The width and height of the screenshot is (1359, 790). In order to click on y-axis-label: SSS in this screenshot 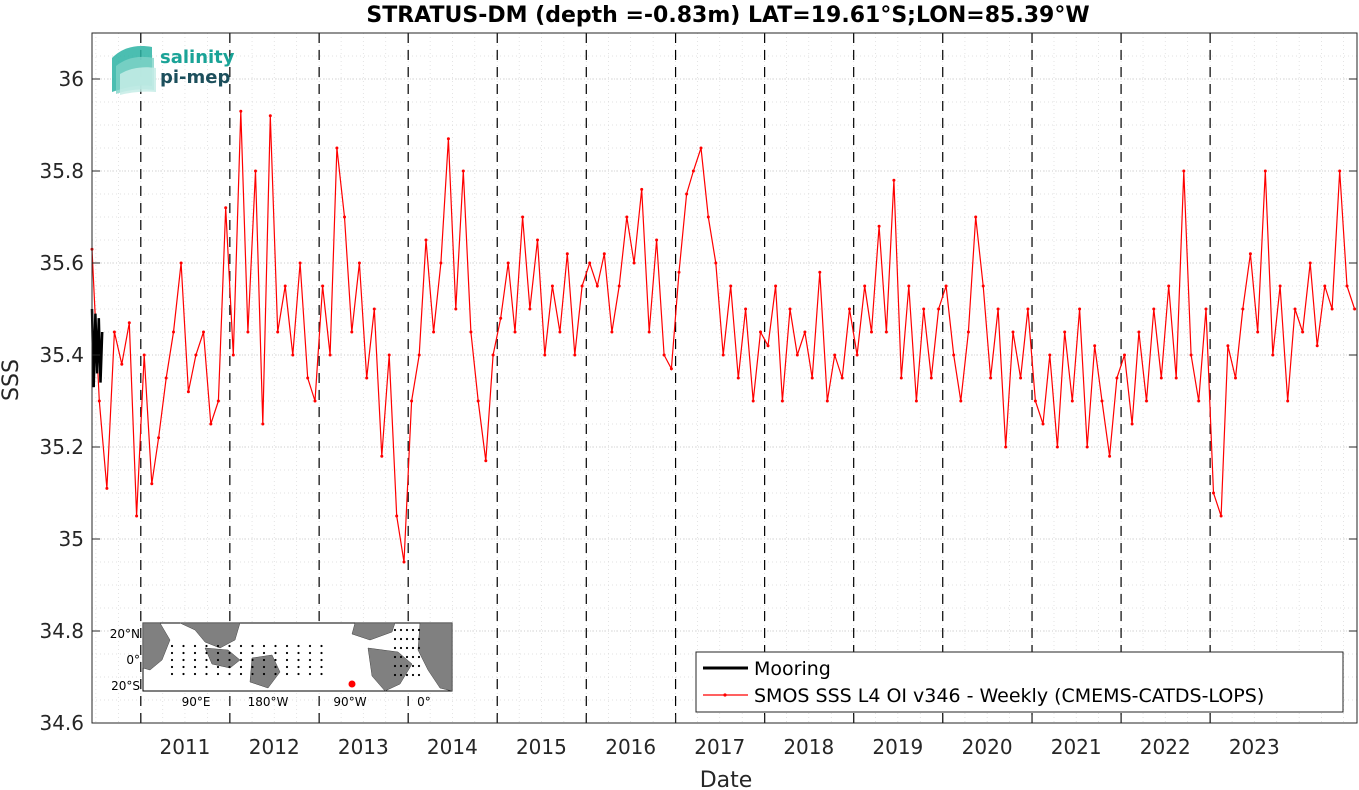, I will do `click(12, 380)`.